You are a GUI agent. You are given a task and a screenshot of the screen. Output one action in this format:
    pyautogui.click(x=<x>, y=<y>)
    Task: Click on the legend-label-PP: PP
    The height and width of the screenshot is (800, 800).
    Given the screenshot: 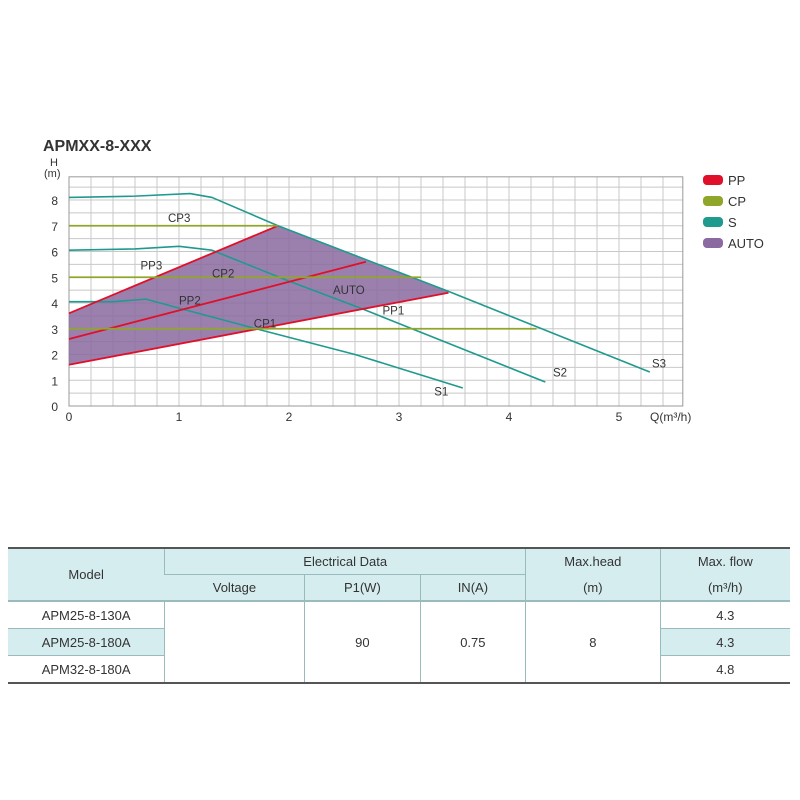 What is the action you would take?
    pyautogui.click(x=736, y=180)
    